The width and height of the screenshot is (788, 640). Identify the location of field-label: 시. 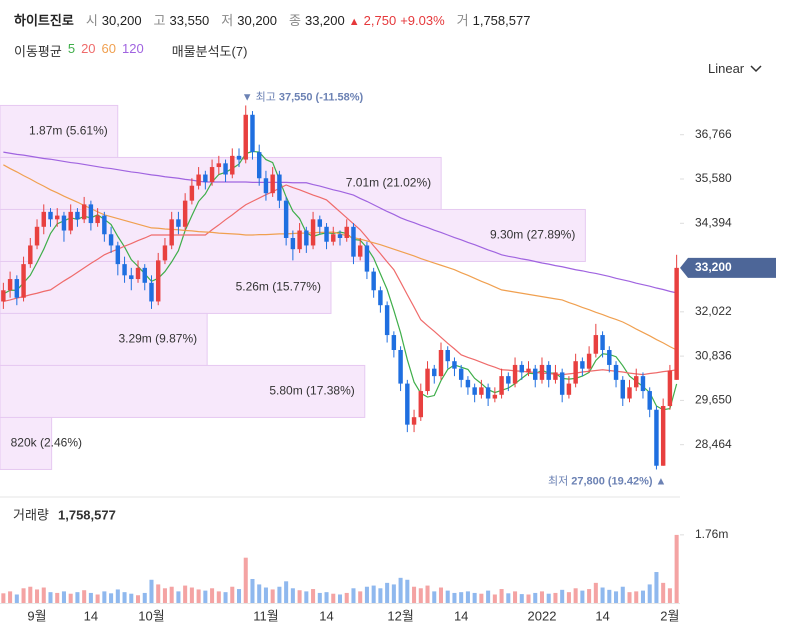
(91, 20).